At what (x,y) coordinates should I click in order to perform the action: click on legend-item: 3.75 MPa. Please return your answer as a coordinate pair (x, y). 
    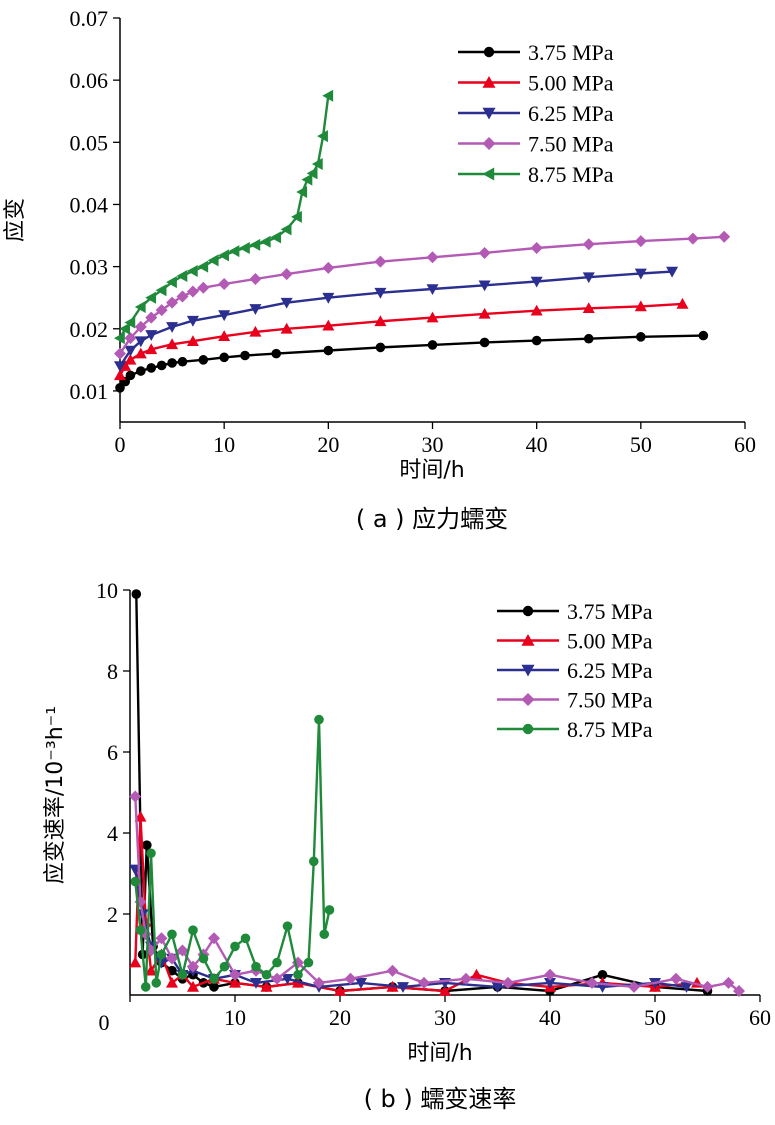
    Looking at the image, I should click on (536, 52).